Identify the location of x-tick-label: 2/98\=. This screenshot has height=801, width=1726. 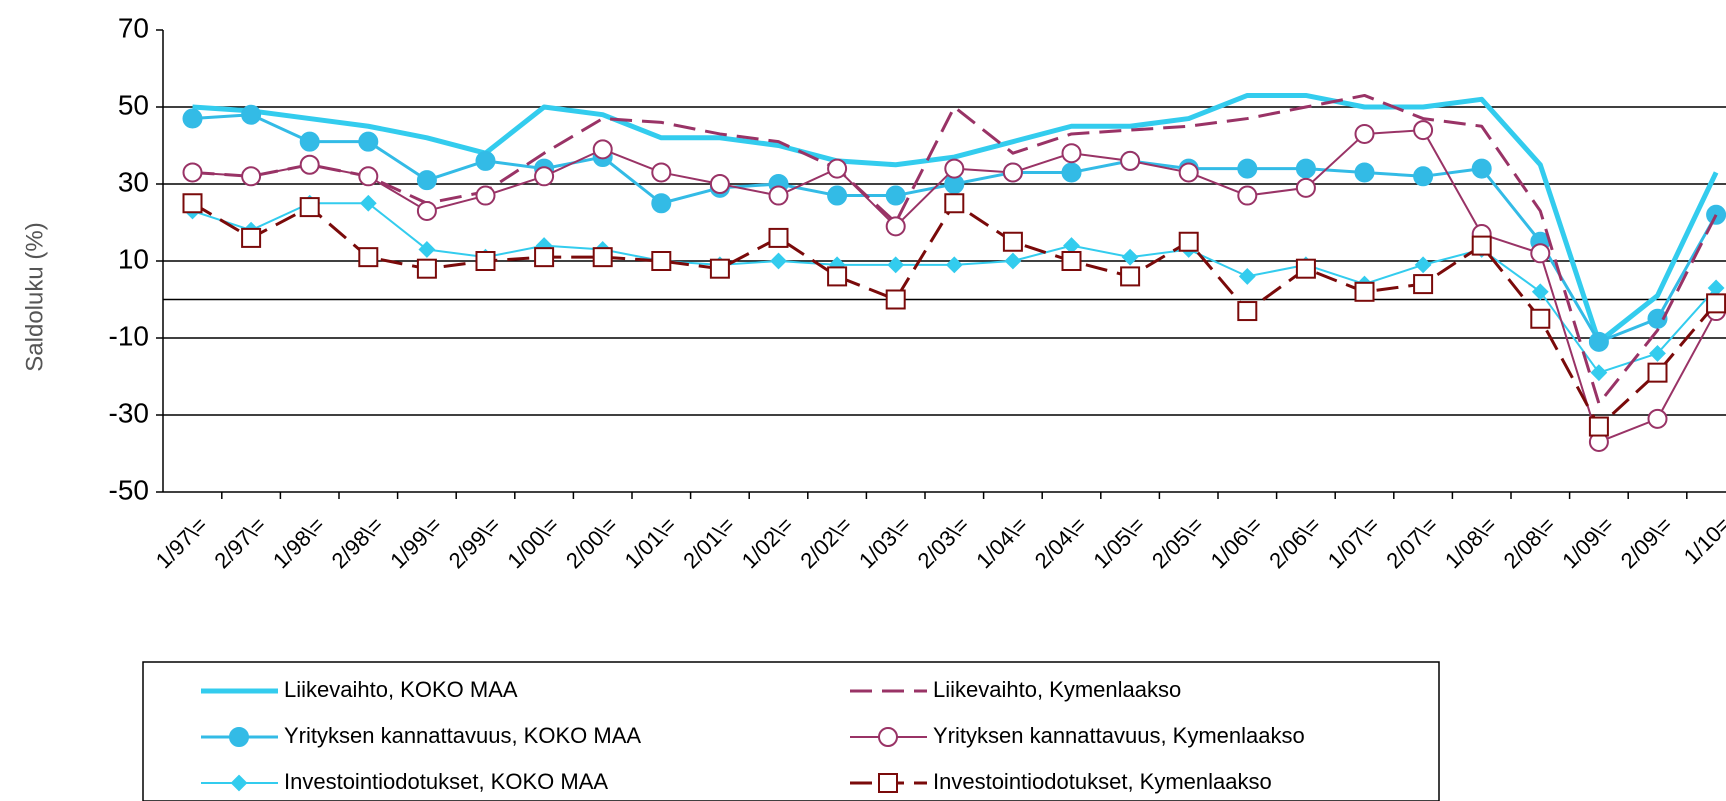
(357, 542).